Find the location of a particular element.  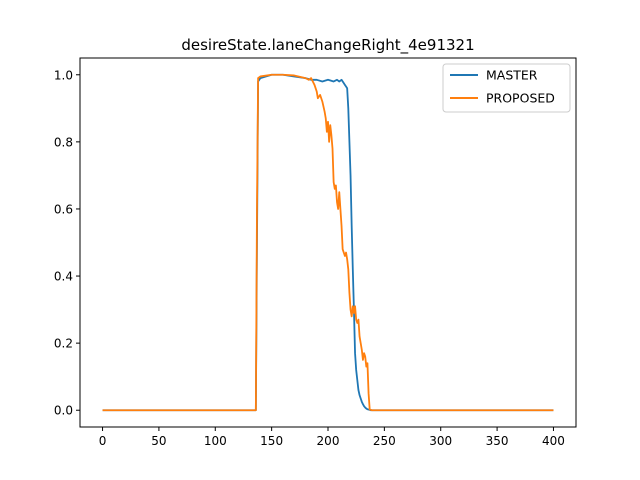

x-tick-label: 350 is located at coordinates (497, 441).